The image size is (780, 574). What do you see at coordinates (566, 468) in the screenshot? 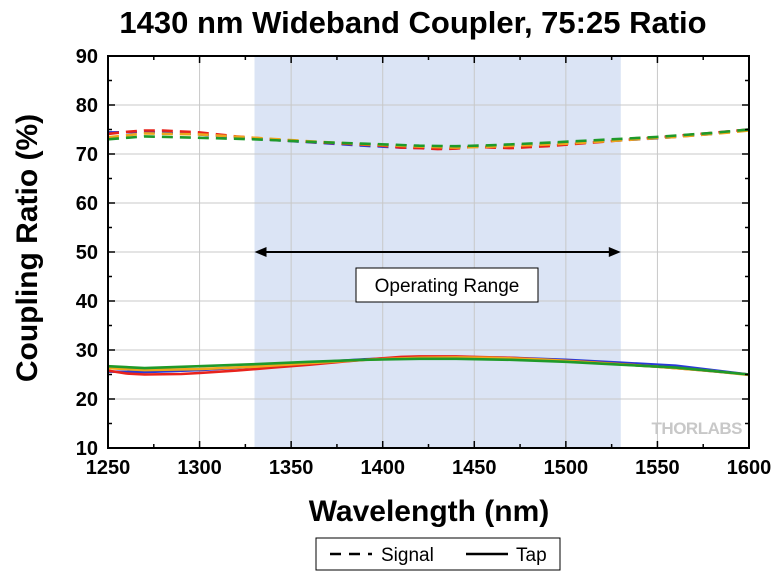
I see `x-tick-label: 1500` at bounding box center [566, 468].